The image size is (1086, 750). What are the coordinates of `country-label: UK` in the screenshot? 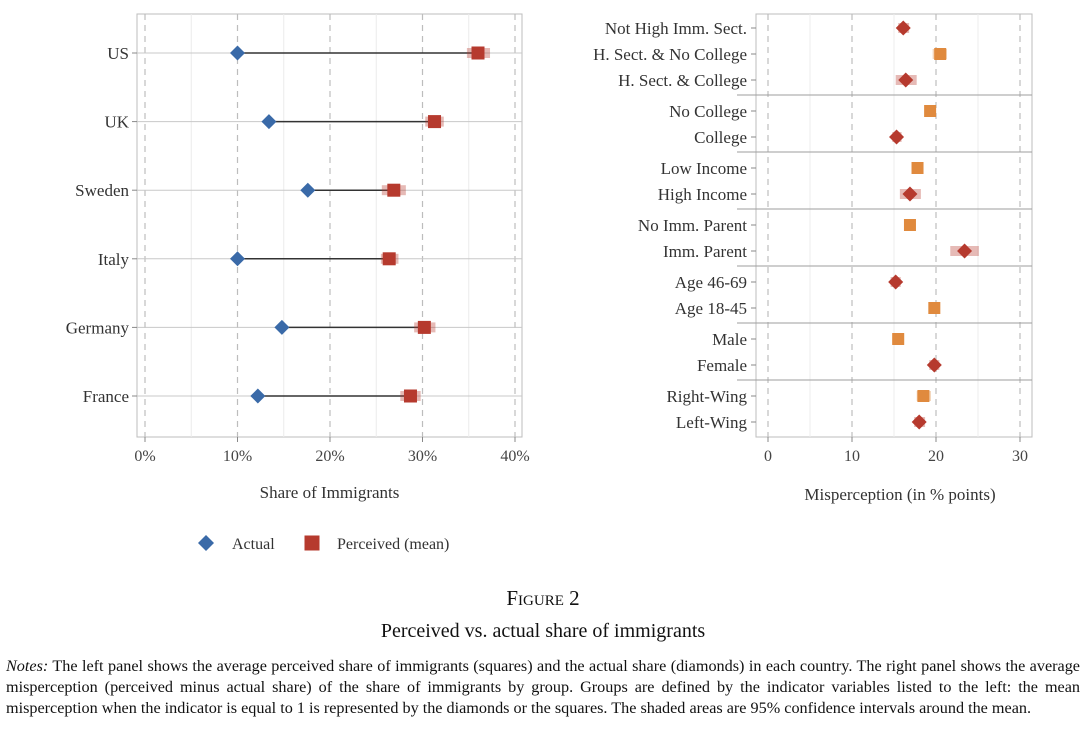 It's located at (116, 122).